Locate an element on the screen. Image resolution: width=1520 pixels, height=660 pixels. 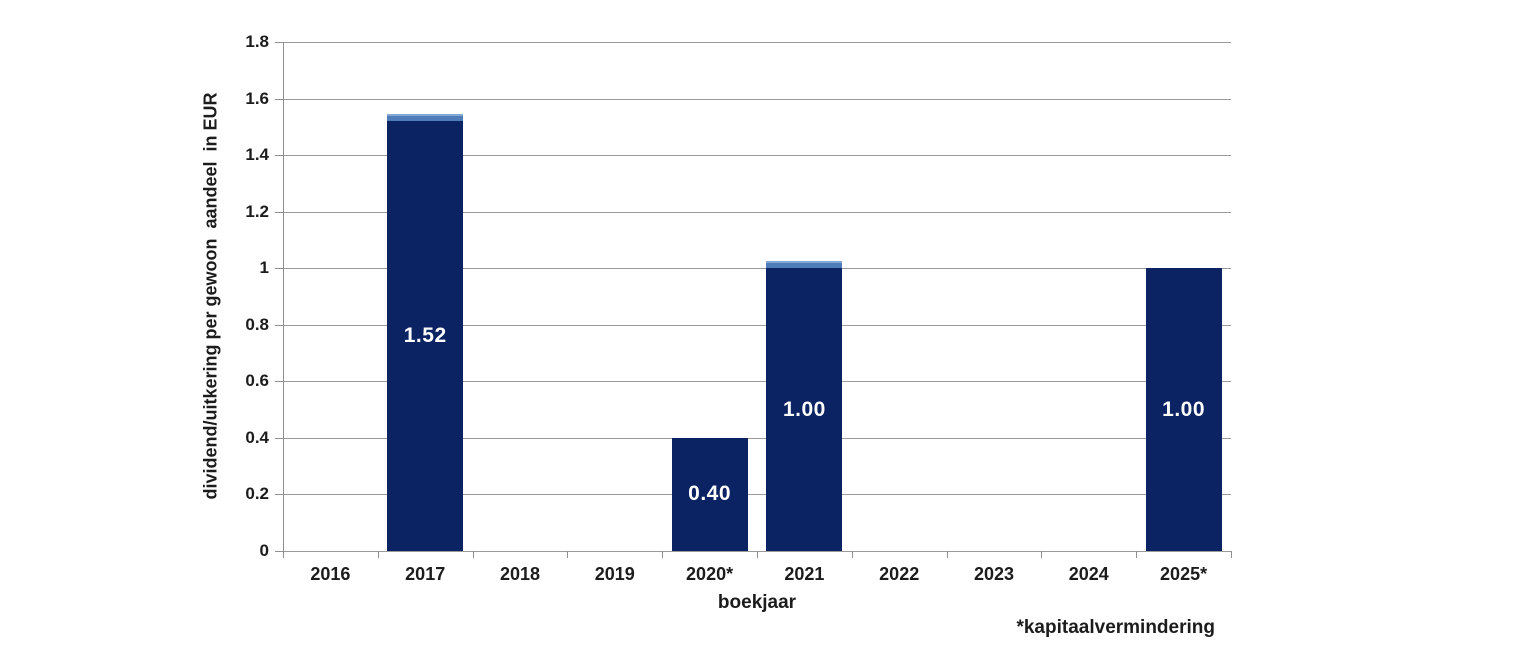
y-tick-label: 0.6 is located at coordinates (257, 380).